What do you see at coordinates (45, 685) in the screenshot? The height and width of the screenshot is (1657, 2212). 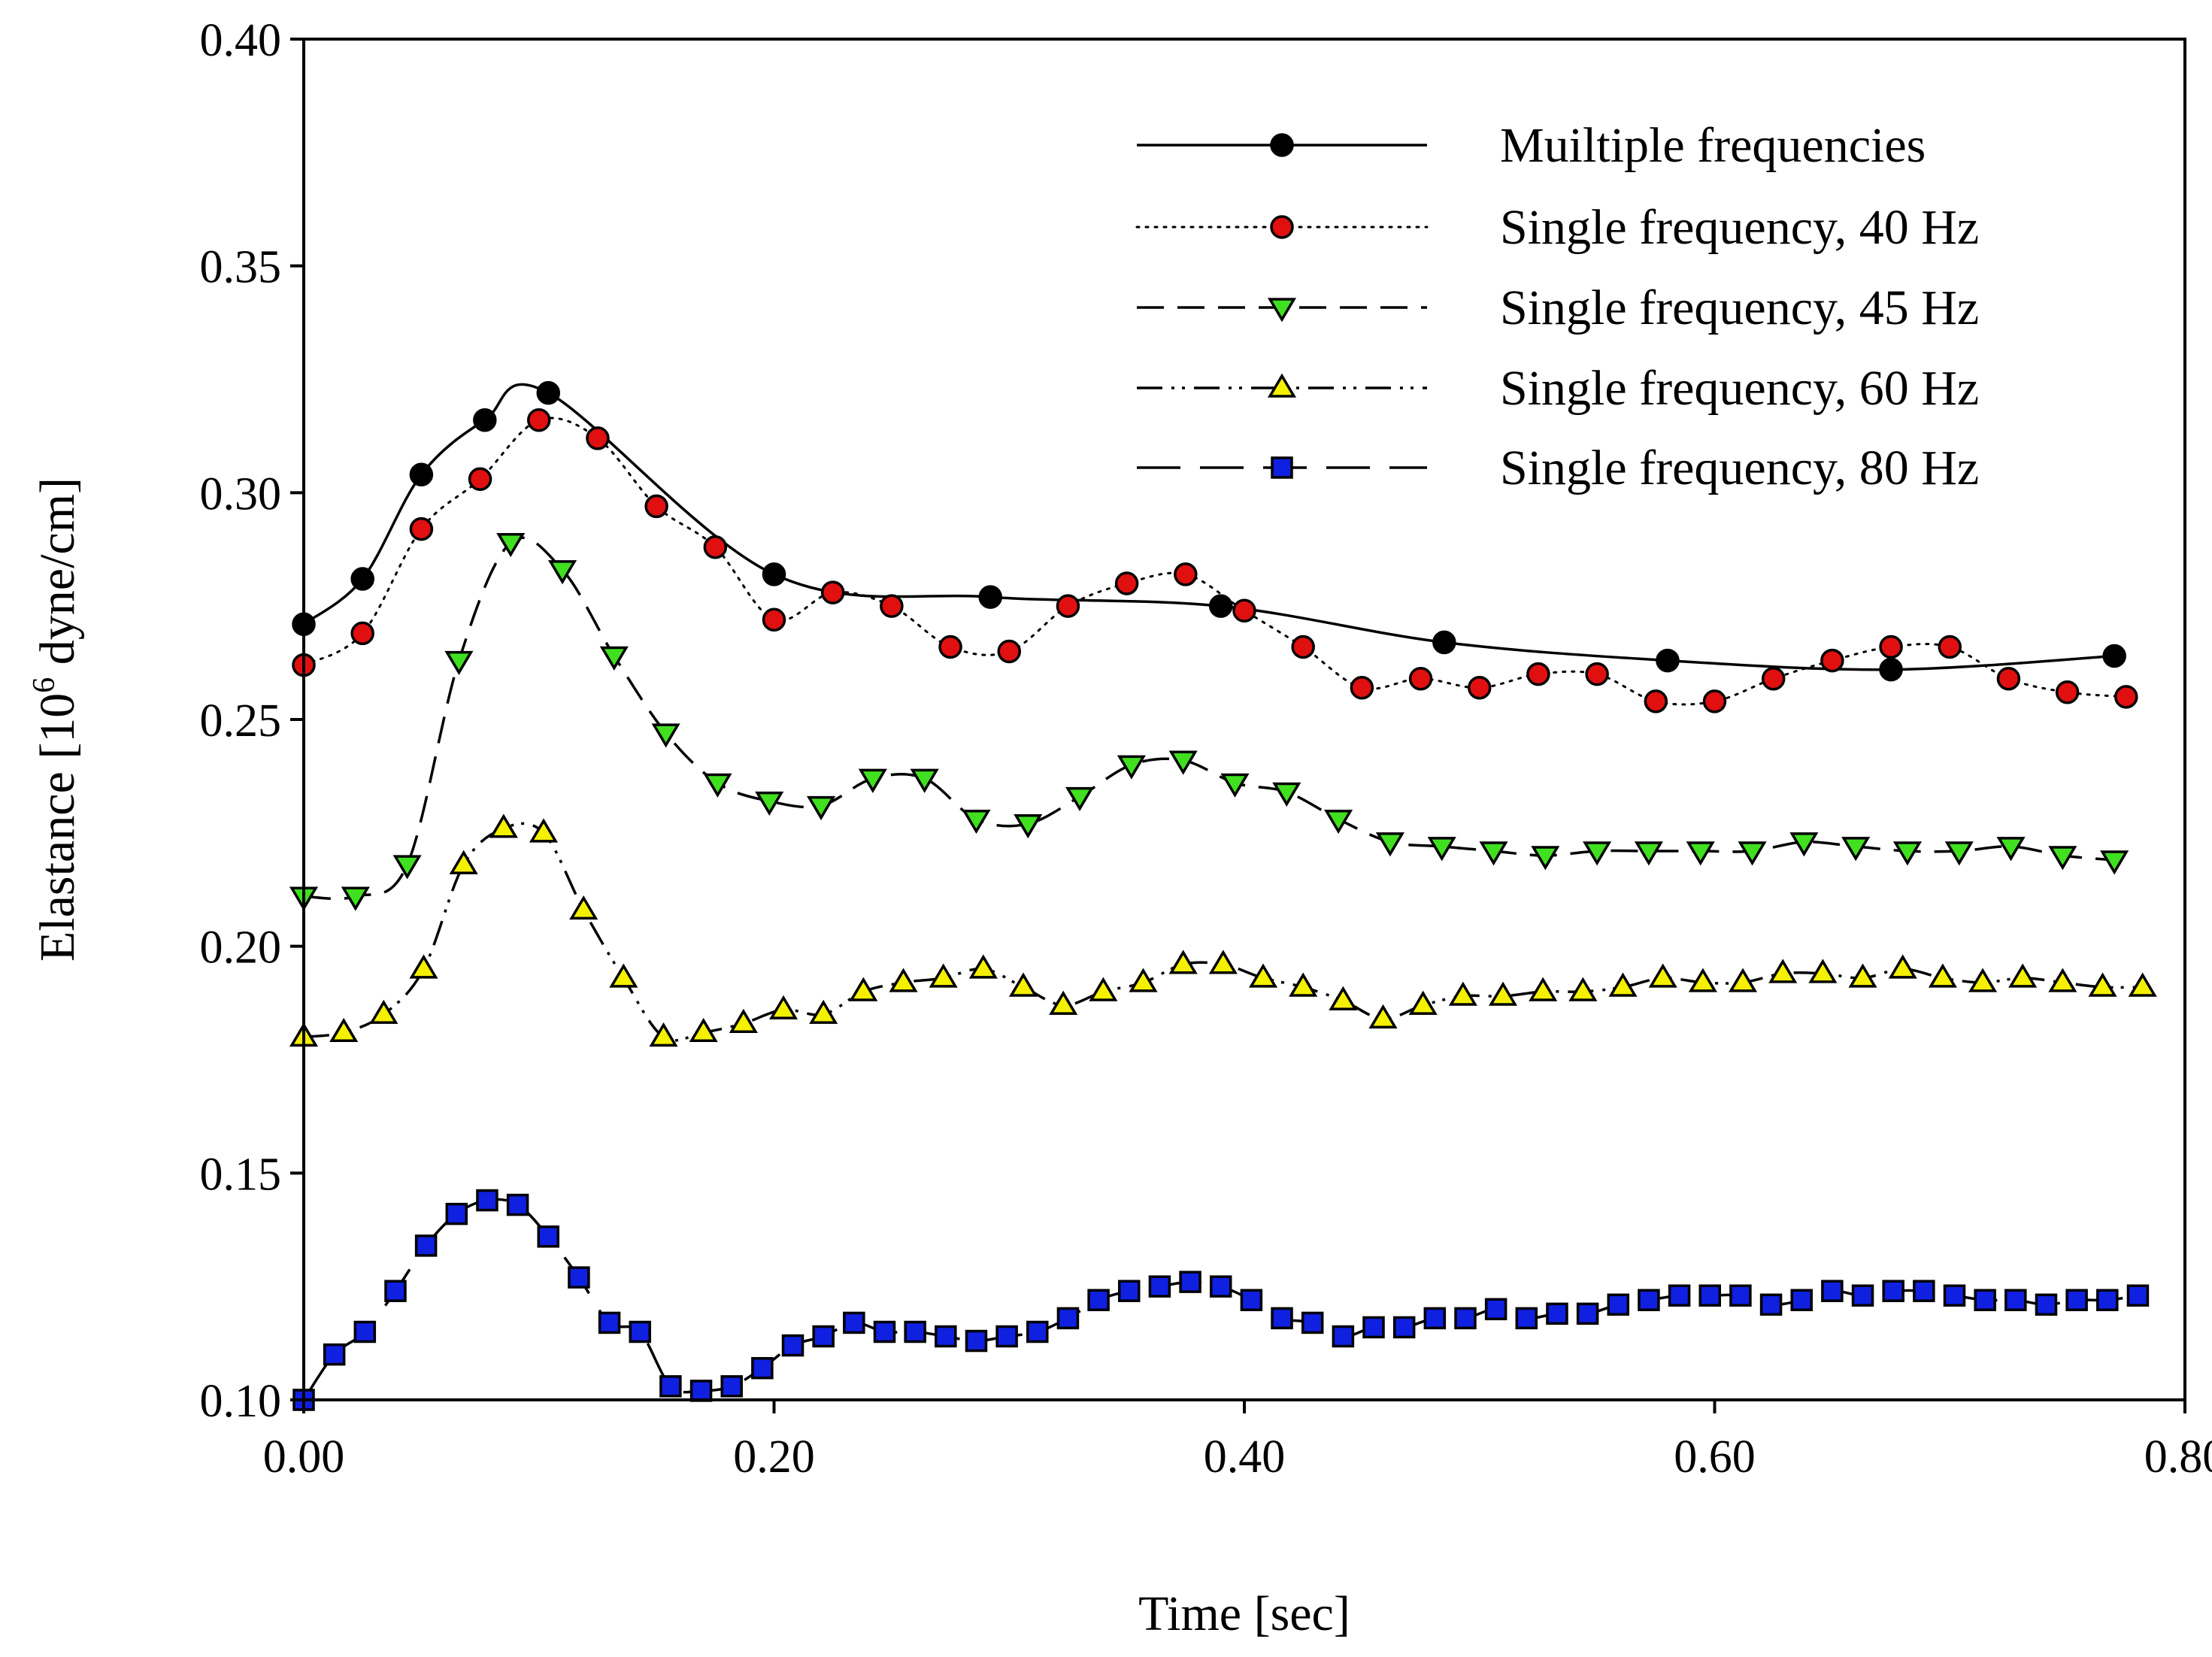 I see `y-axis-title-superscript: 6` at bounding box center [45, 685].